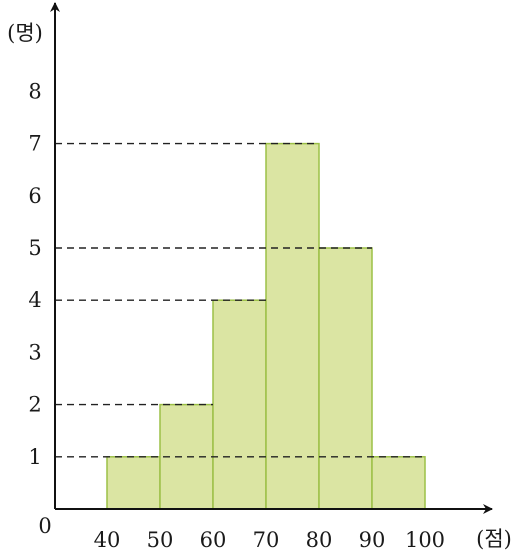  I want to click on y-tick-label-1: 1, so click(34, 457).